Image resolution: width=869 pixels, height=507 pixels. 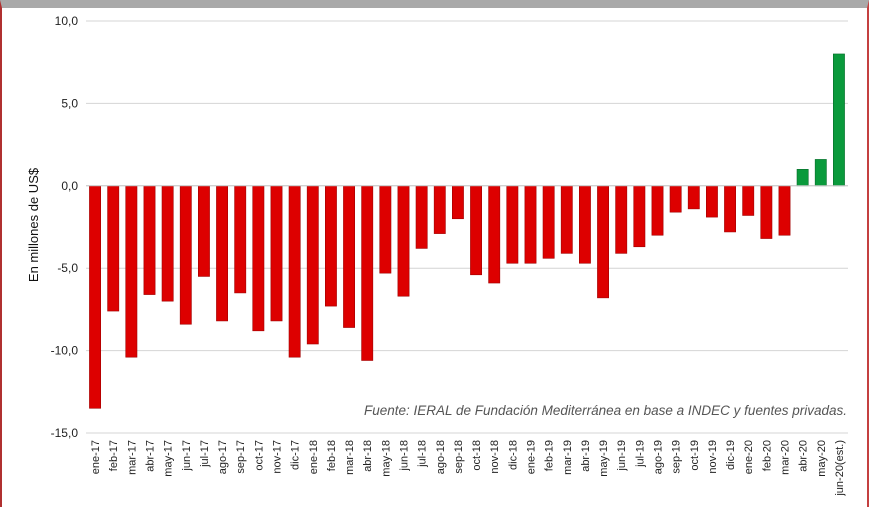 What do you see at coordinates (187, 456) in the screenshot?
I see `x-tick-label: jun-17` at bounding box center [187, 456].